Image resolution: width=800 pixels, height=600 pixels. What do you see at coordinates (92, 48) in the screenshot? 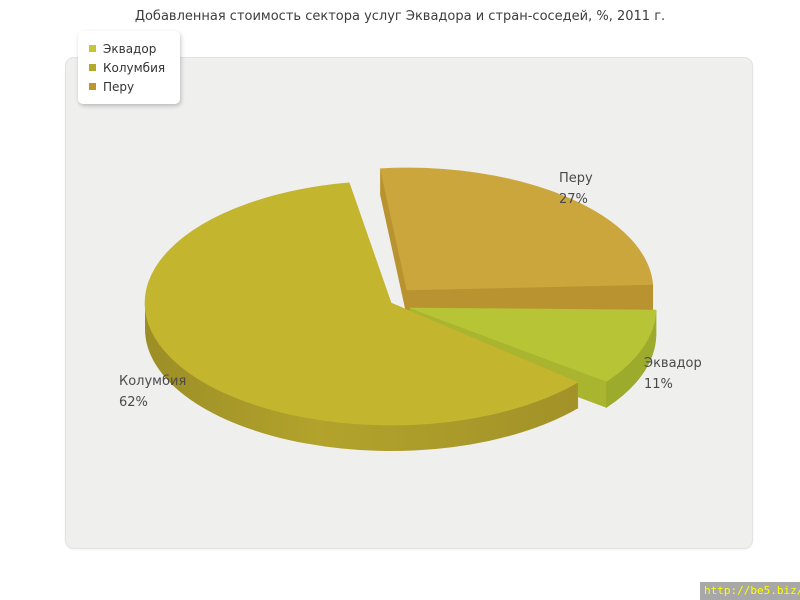
I see `legend-swatch-ecuador` at bounding box center [92, 48].